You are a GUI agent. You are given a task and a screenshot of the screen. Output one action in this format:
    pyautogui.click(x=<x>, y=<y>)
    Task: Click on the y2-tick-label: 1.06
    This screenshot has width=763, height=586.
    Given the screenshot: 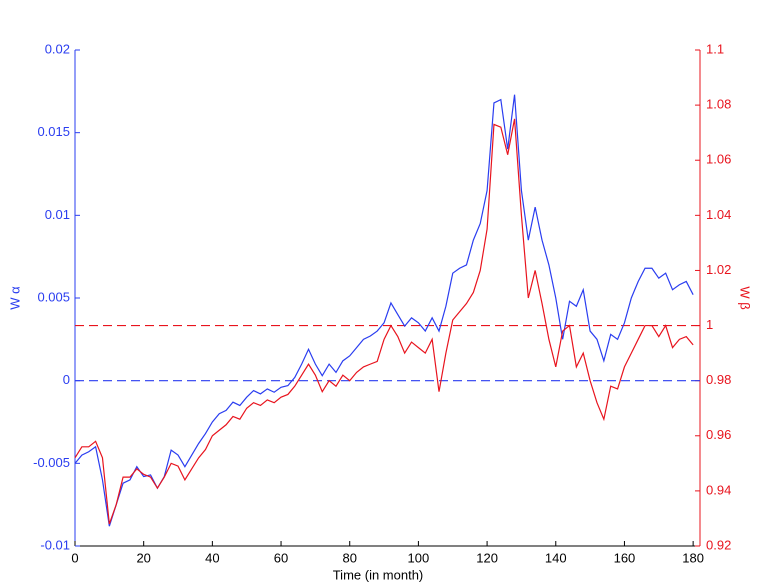 What is the action you would take?
    pyautogui.click(x=718, y=159)
    